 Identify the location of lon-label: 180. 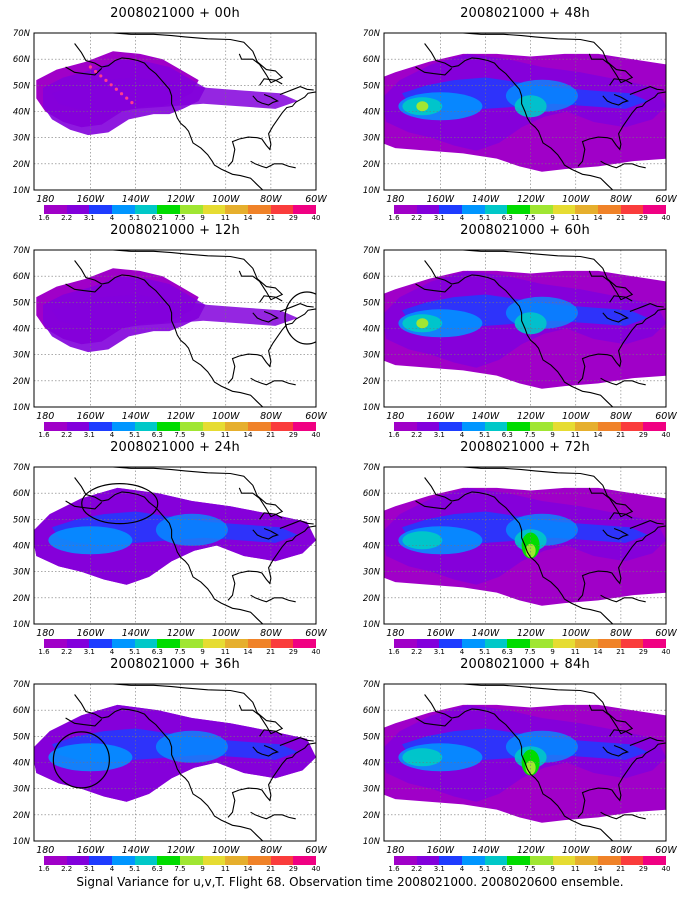
(45, 416).